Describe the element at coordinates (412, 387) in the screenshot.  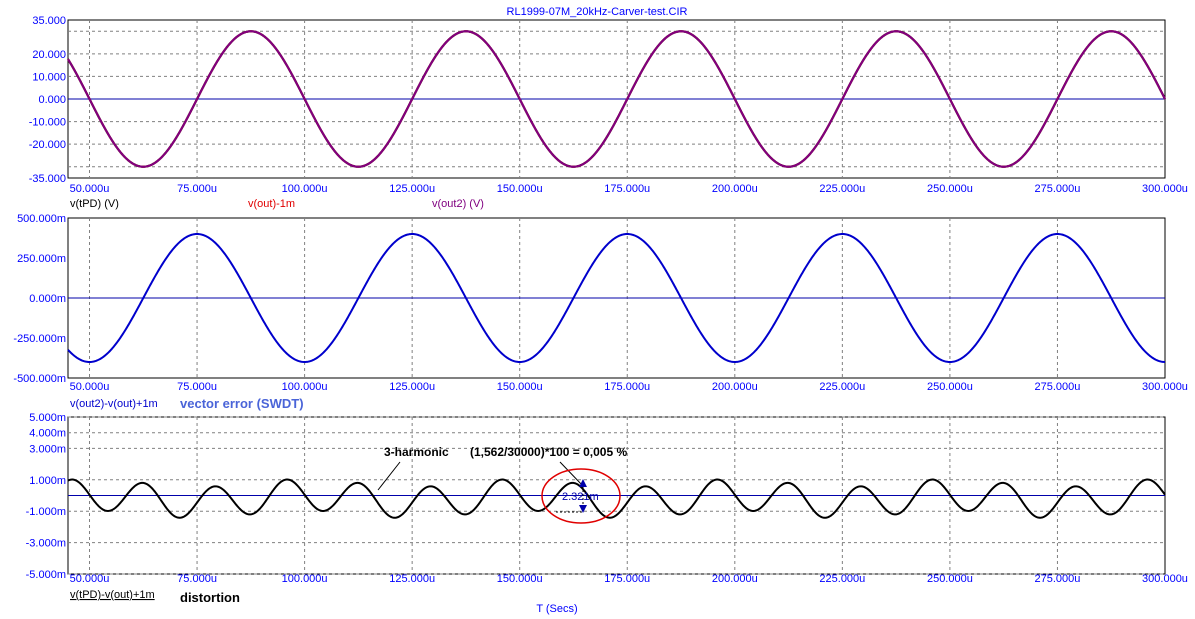
I see `x-tick-1-3: 125.000u` at that location.